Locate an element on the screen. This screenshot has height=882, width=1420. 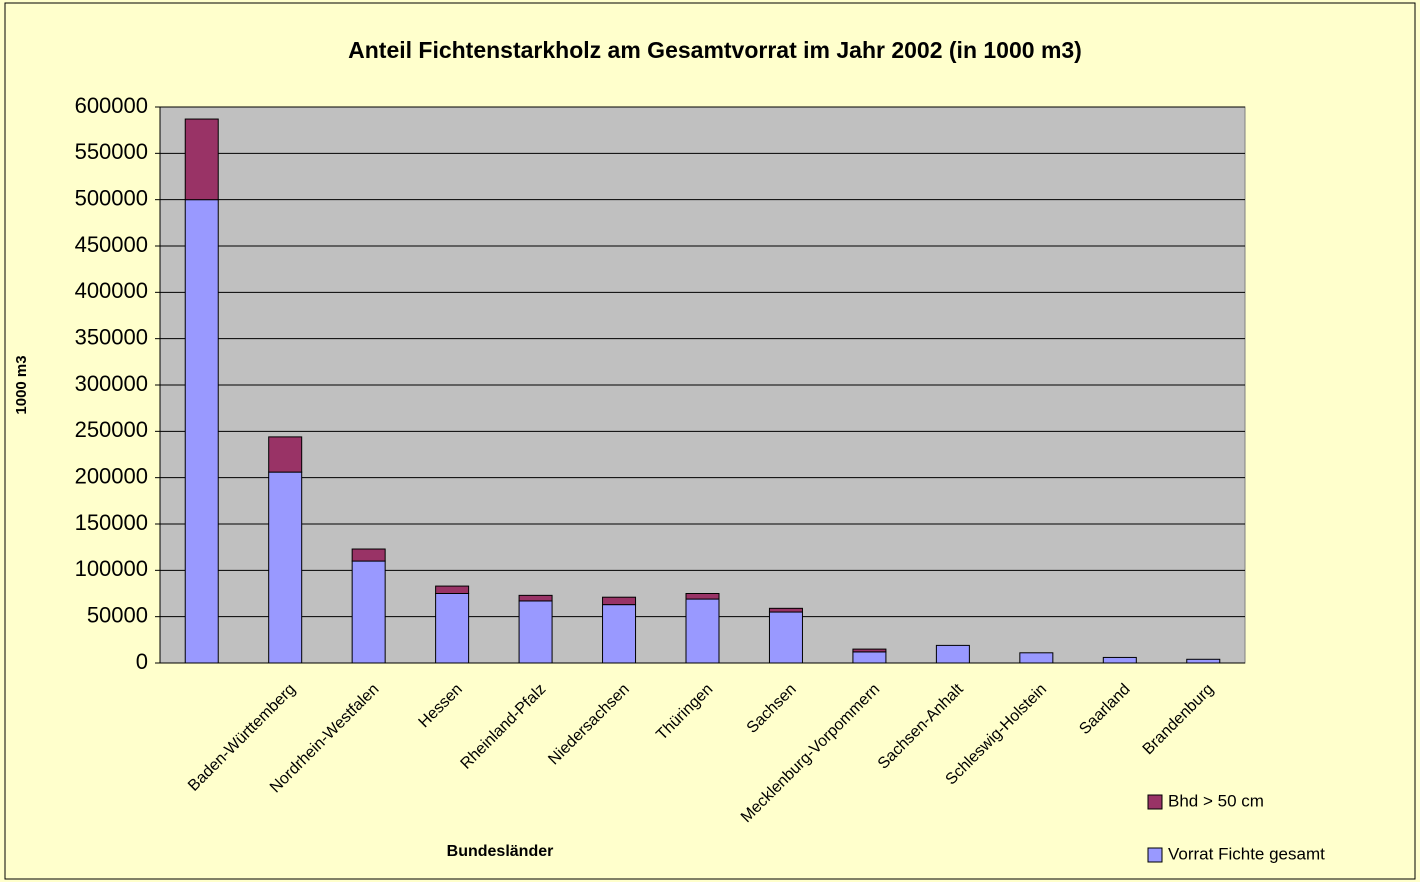
y-tick-label: 300000 is located at coordinates (111, 383).